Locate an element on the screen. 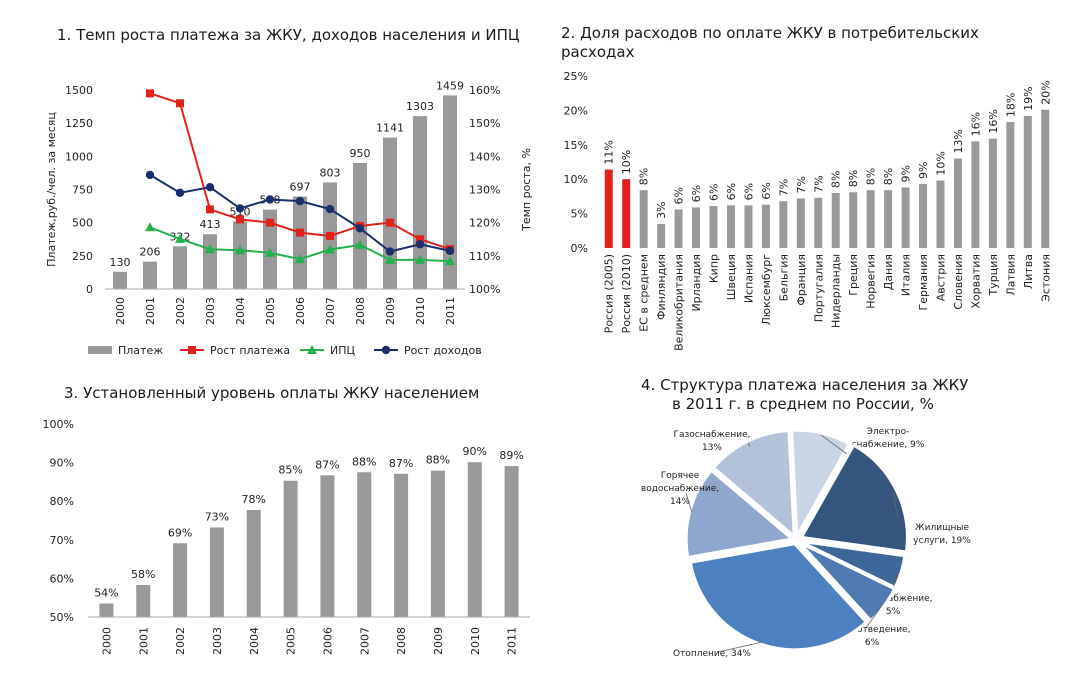 Image resolution: width=1082 pixels, height=673 pixels. c1-ytick: 0 is located at coordinates (89, 289).